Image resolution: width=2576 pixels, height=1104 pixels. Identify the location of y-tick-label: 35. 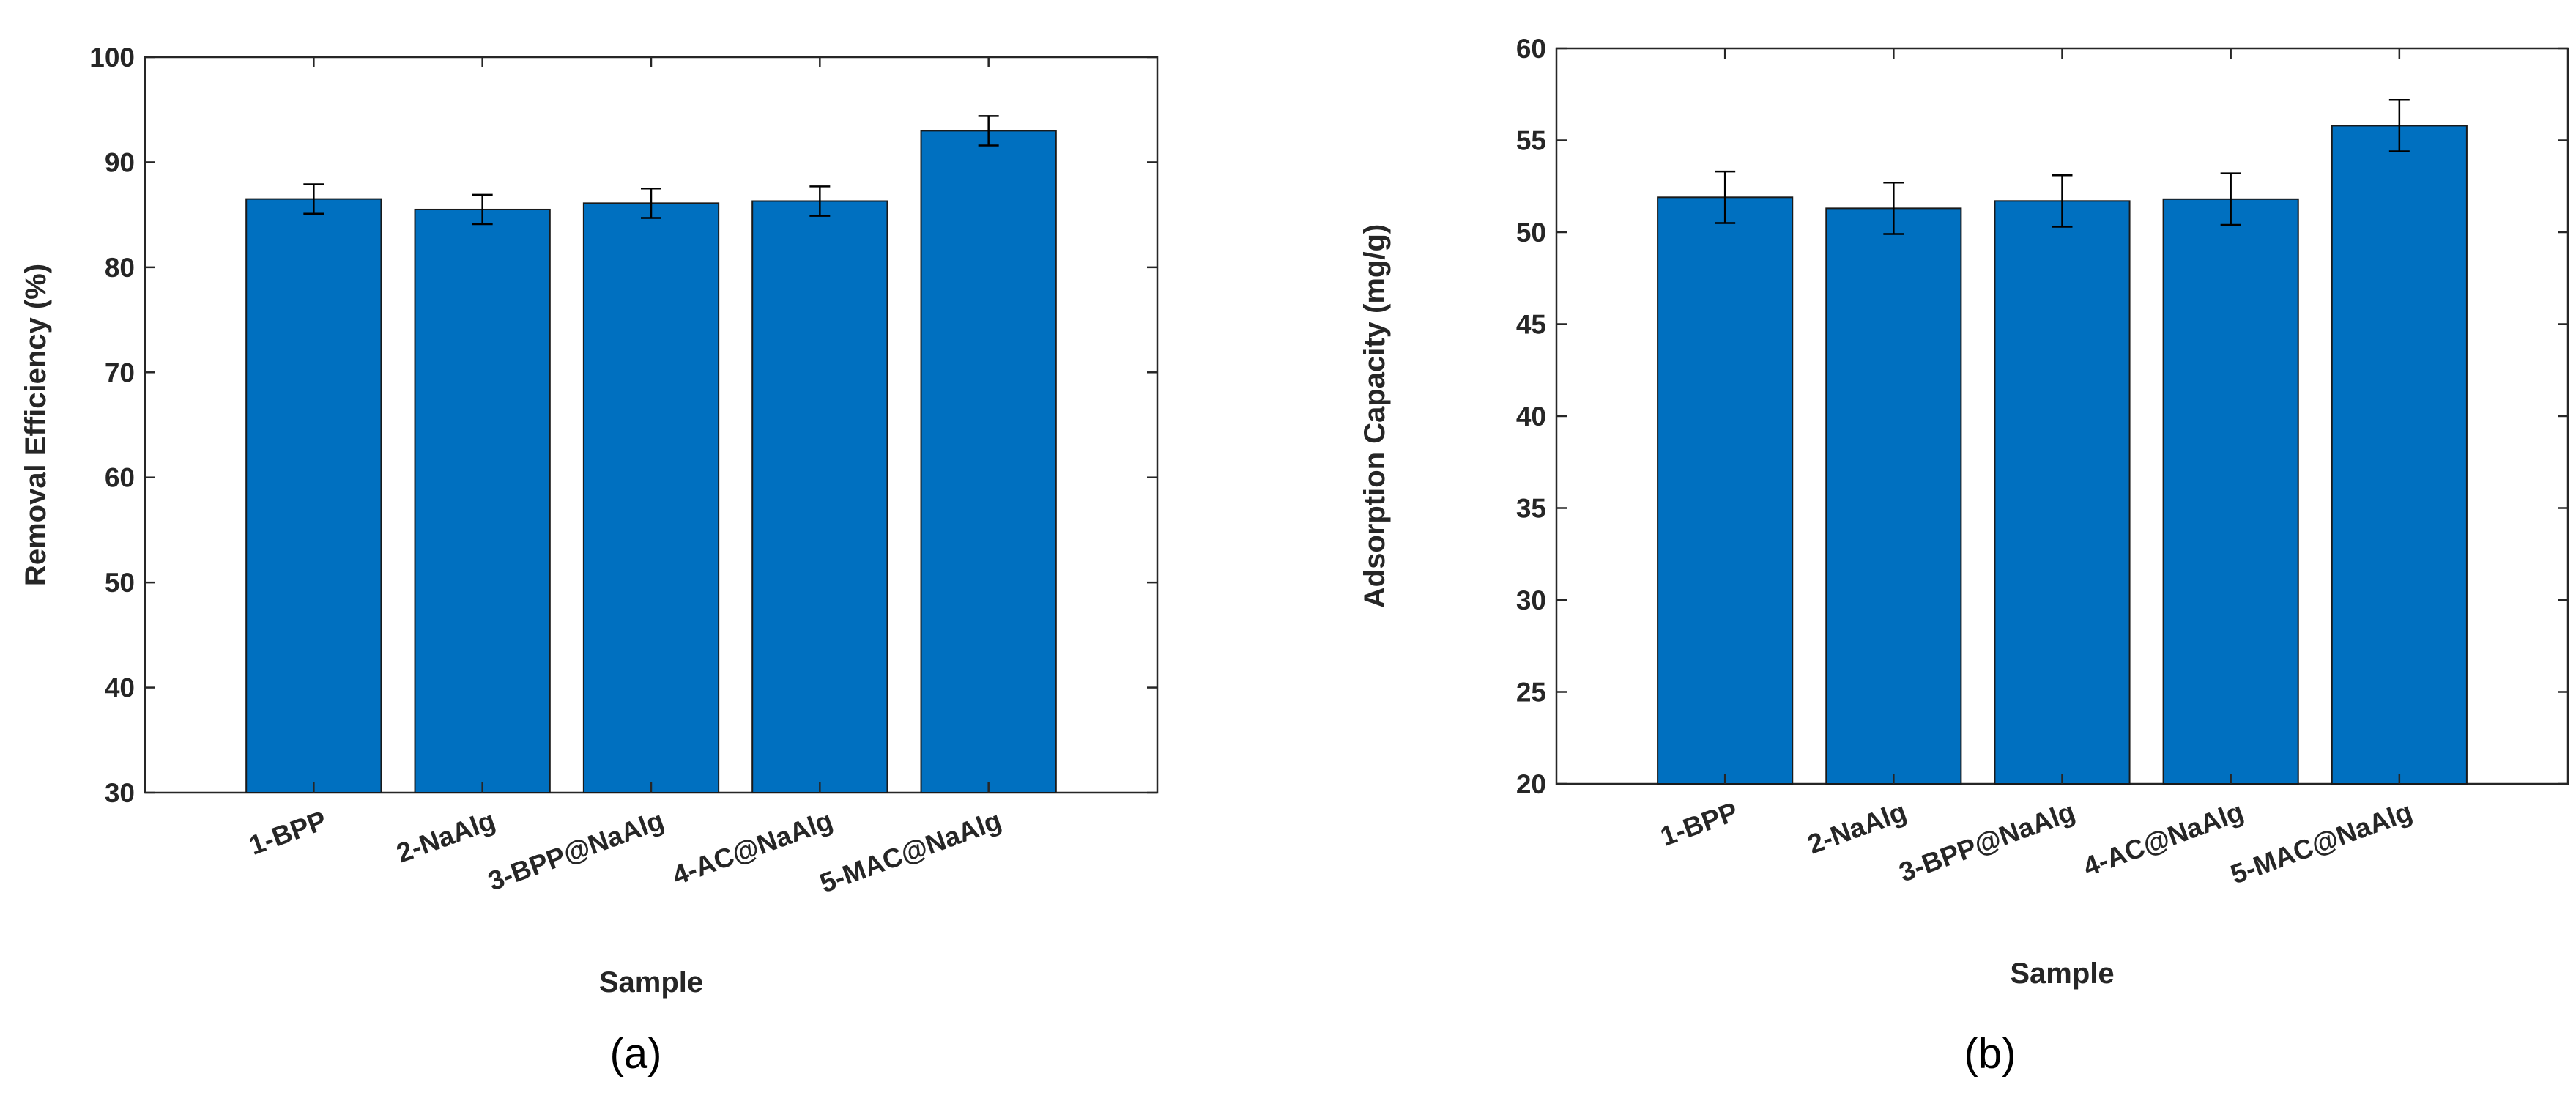
(1531, 509).